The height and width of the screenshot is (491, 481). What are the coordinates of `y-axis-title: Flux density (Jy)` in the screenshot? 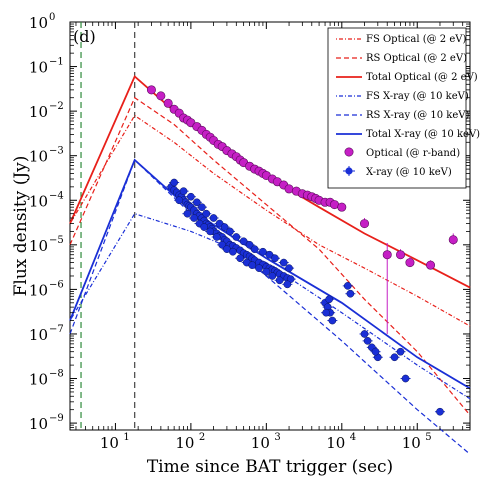 It's located at (21, 226).